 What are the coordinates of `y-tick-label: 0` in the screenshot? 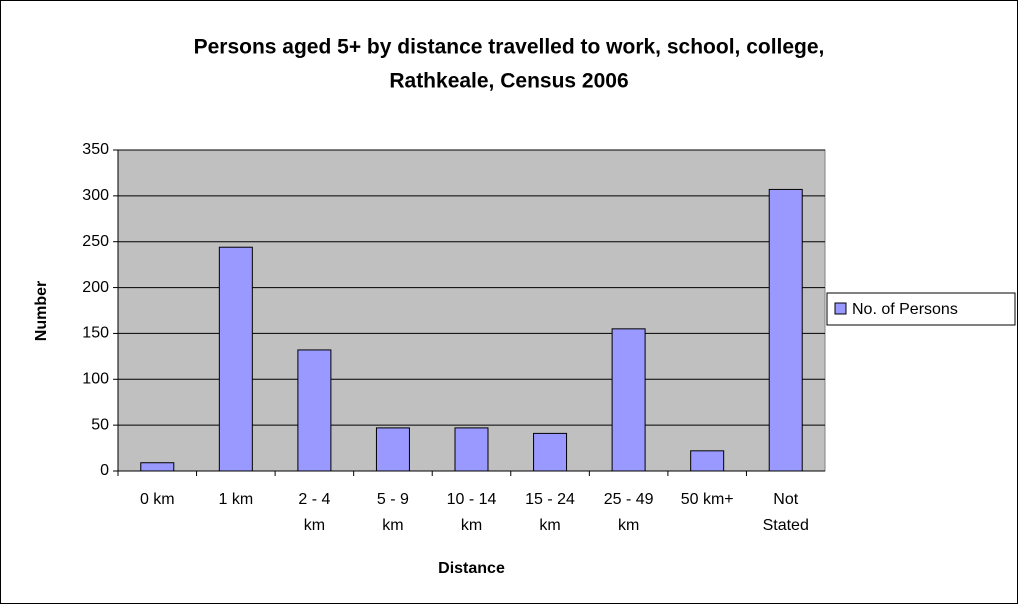 It's located at (104, 470).